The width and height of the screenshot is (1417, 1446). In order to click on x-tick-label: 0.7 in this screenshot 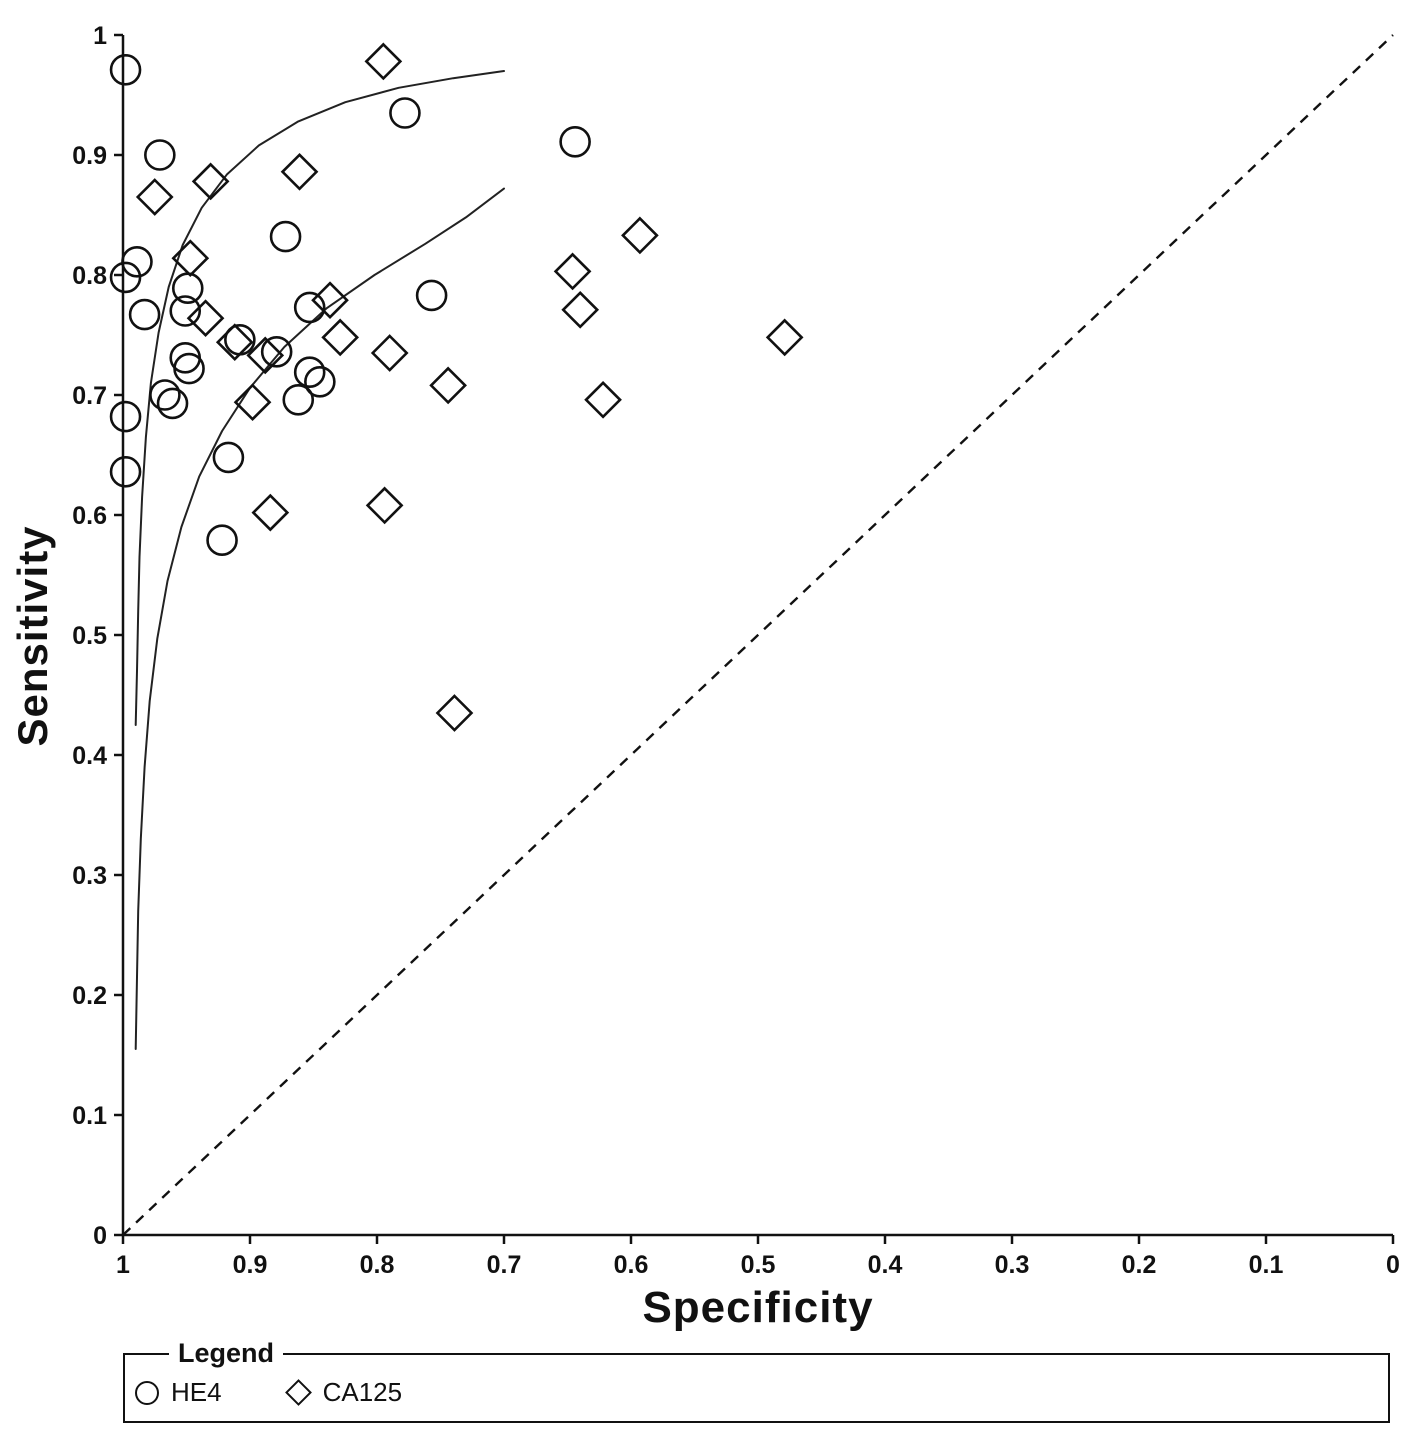, I will do `click(504, 1265)`.